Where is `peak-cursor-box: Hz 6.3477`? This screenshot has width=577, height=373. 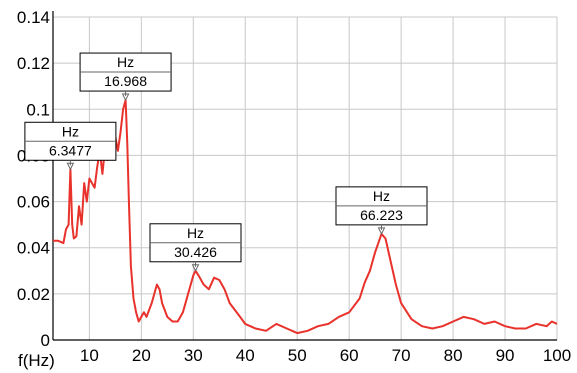
peak-cursor-box: Hz 6.3477 is located at coordinates (70, 146).